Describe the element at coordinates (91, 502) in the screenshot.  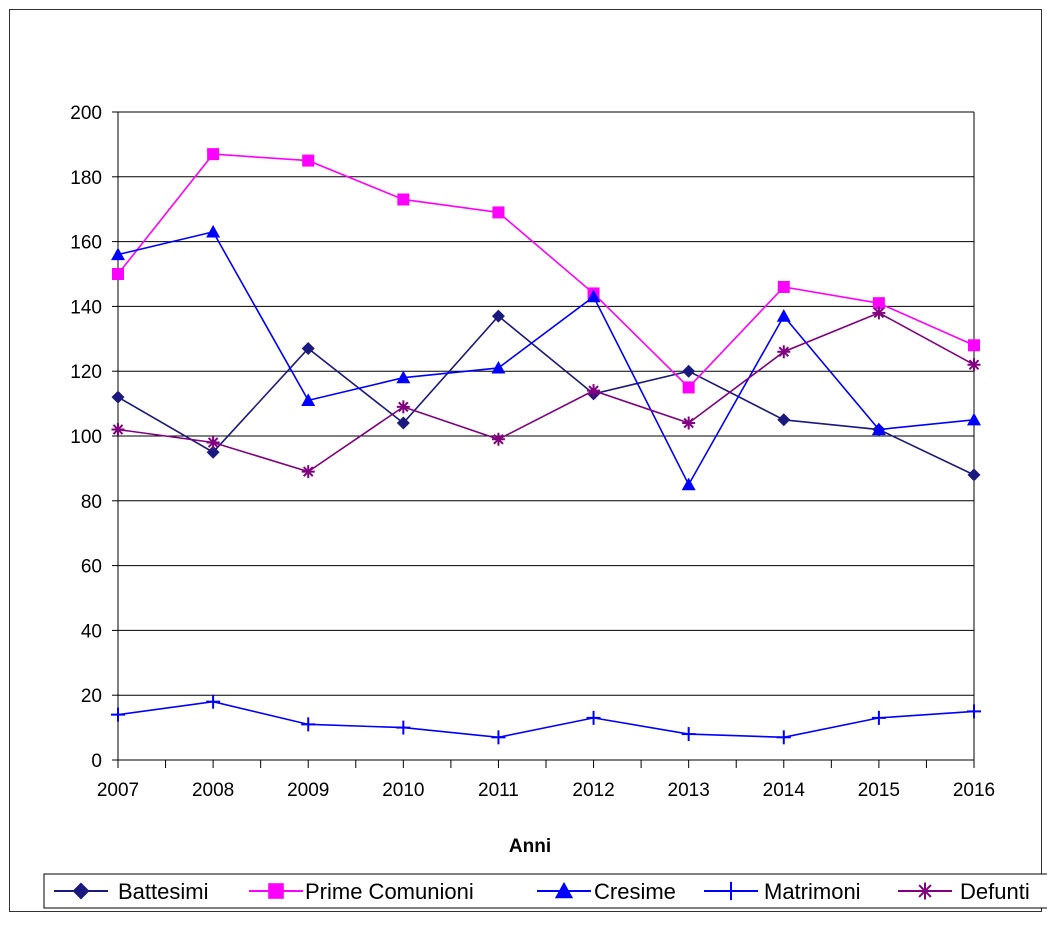
I see `y-tick-label-80: 80` at that location.